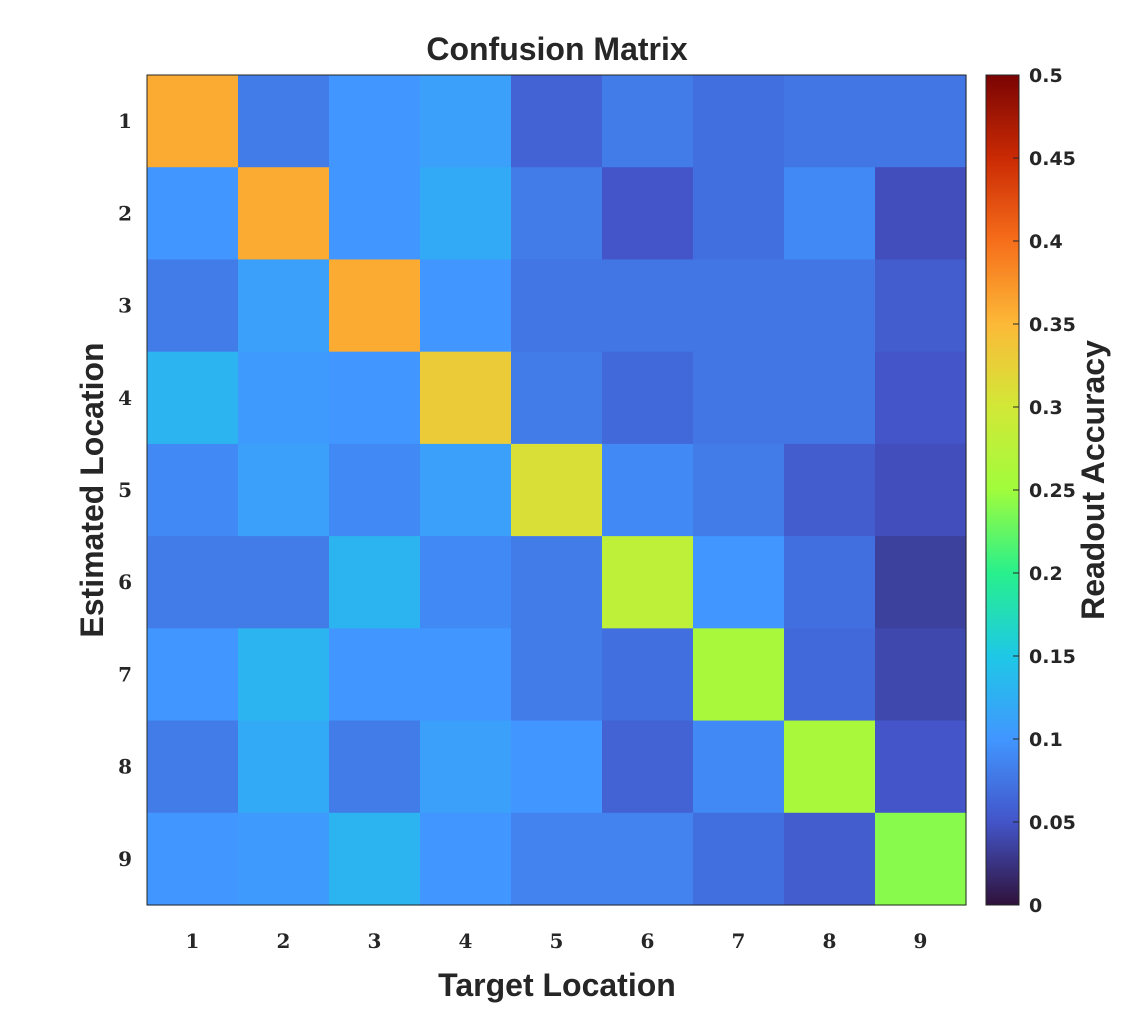 The height and width of the screenshot is (1016, 1125). I want to click on colorbar-ticks: 0 0.05 0.1 0.15 0.2 0.25 0.3 0.35 0.4 0.45 0.5, so click(1044, 491).